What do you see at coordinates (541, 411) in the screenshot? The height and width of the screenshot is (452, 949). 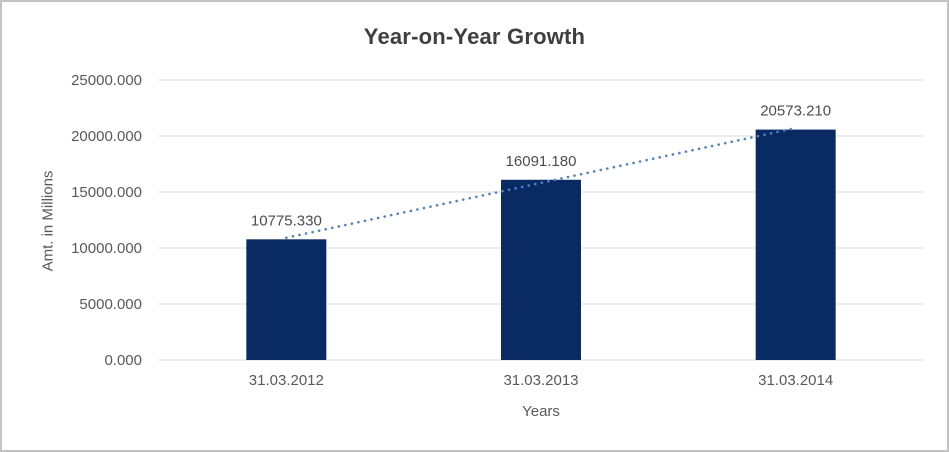 I see `x-axis-title: Years` at bounding box center [541, 411].